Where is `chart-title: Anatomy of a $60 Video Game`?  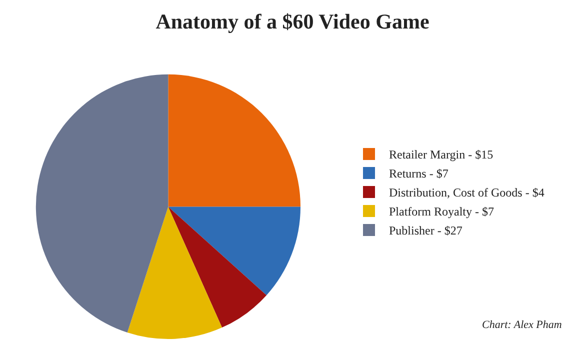
chart-title: Anatomy of a $60 Video Game is located at coordinates (293, 22).